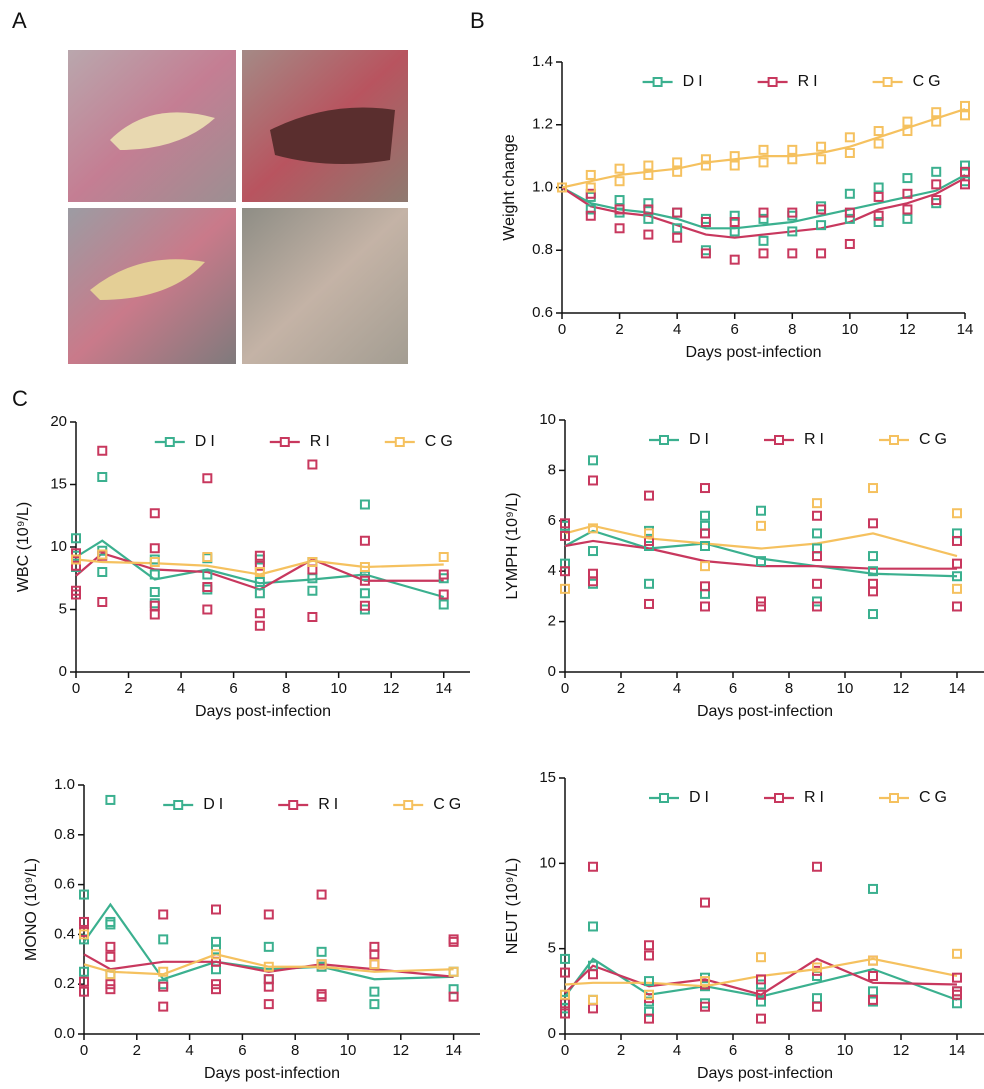 This screenshot has height=1089, width=984. Describe the element at coordinates (621, 688) in the screenshot. I see `x-tick-label: 2` at that location.